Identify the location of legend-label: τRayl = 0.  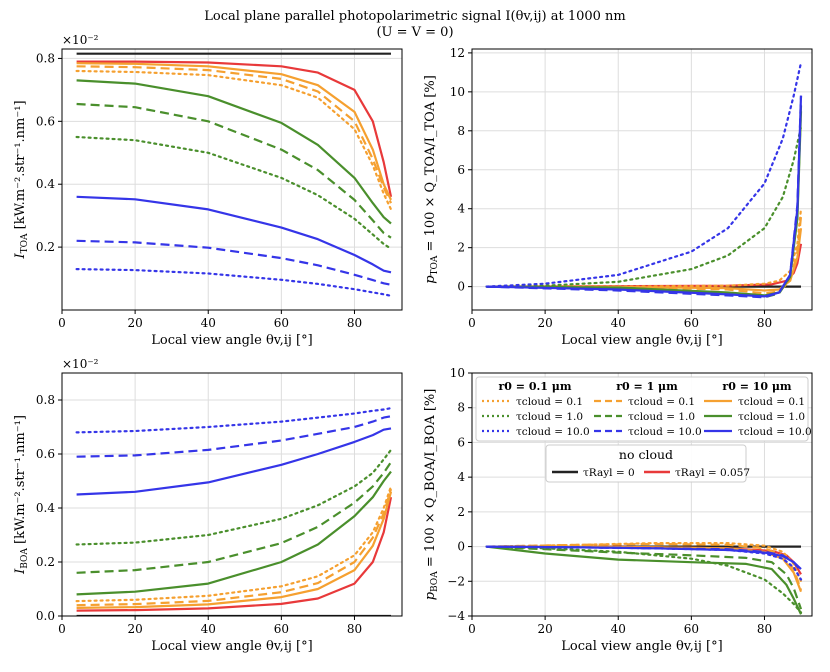
(609, 473).